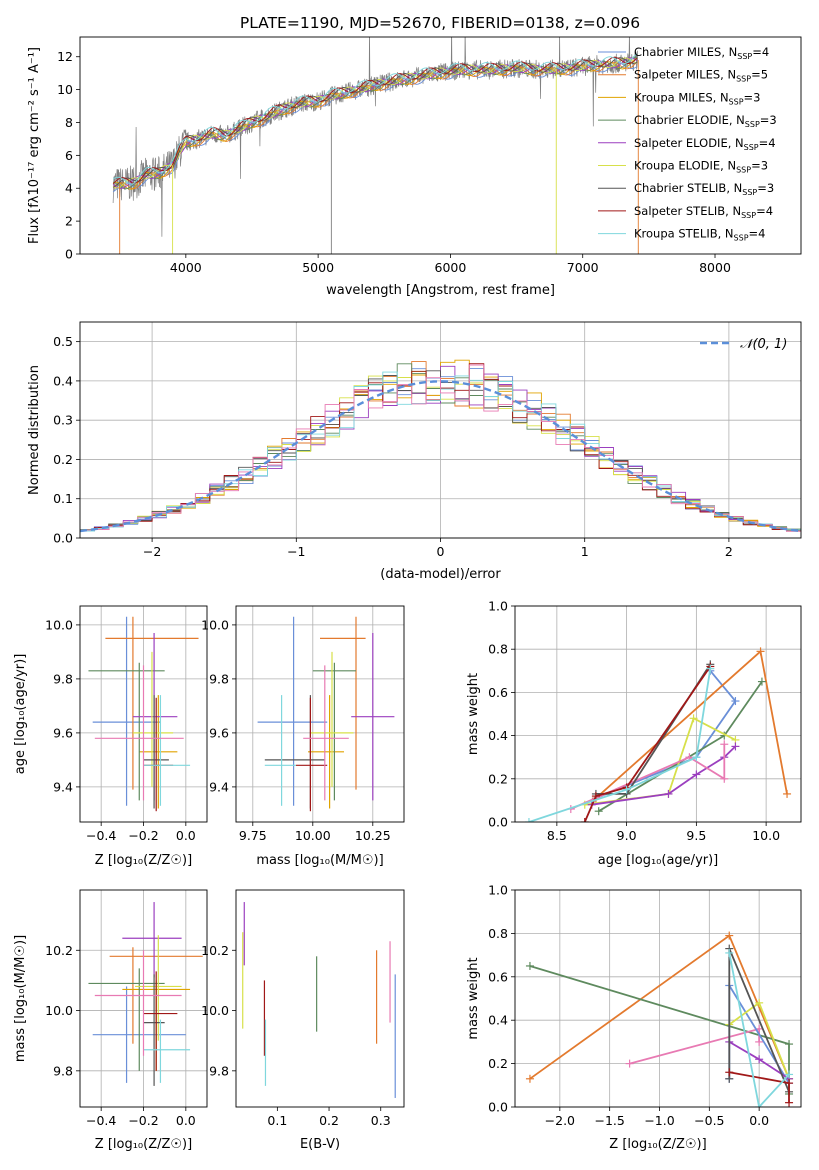 The width and height of the screenshot is (819, 1170). What do you see at coordinates (69, 155) in the screenshot?
I see `y-tick-label: 6` at bounding box center [69, 155].